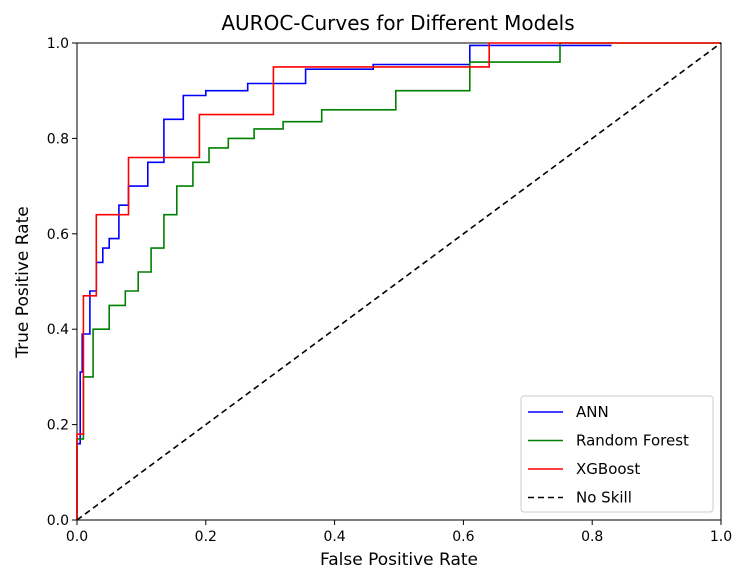 The height and width of the screenshot is (572, 736). I want to click on y-tick-label: 0.6, so click(58, 235).